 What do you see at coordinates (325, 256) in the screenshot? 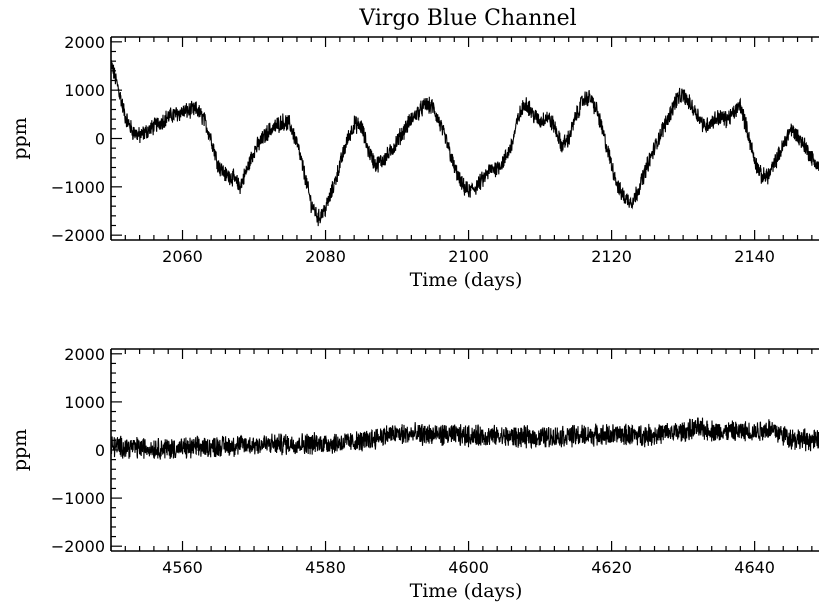
I see `x-tick-label: 2080` at bounding box center [325, 256].